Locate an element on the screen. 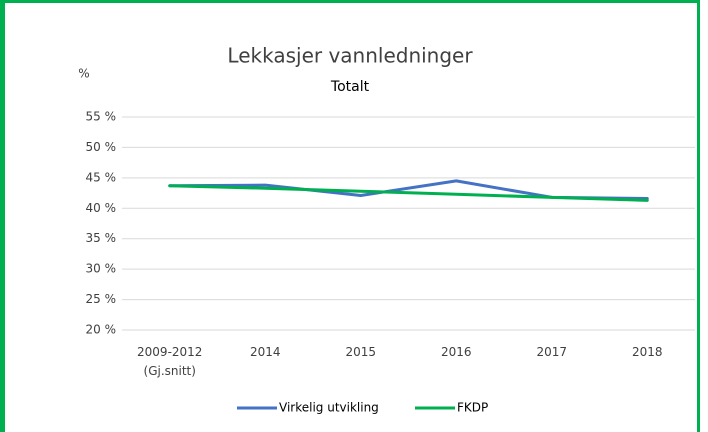 The height and width of the screenshot is (432, 708). y-axis-label: % is located at coordinates (83, 74).